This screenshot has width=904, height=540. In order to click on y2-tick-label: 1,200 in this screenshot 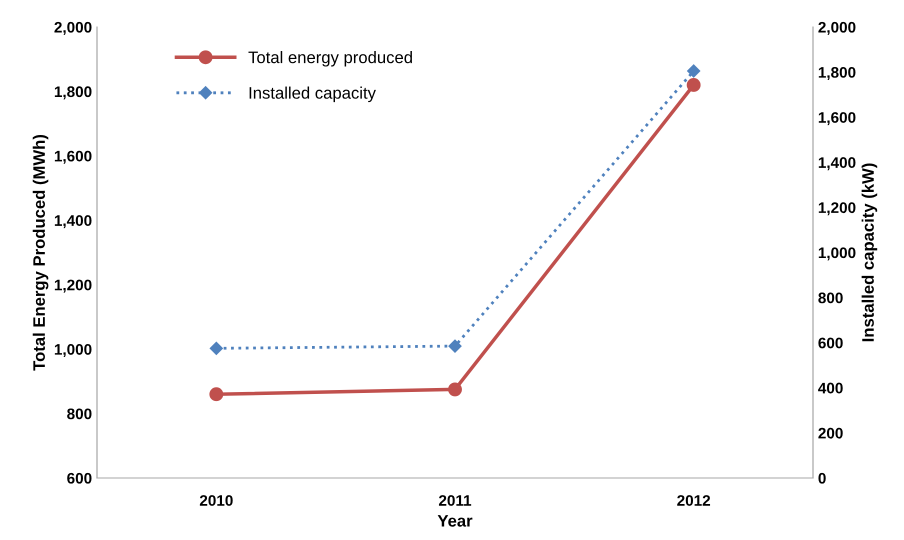, I will do `click(837, 209)`.